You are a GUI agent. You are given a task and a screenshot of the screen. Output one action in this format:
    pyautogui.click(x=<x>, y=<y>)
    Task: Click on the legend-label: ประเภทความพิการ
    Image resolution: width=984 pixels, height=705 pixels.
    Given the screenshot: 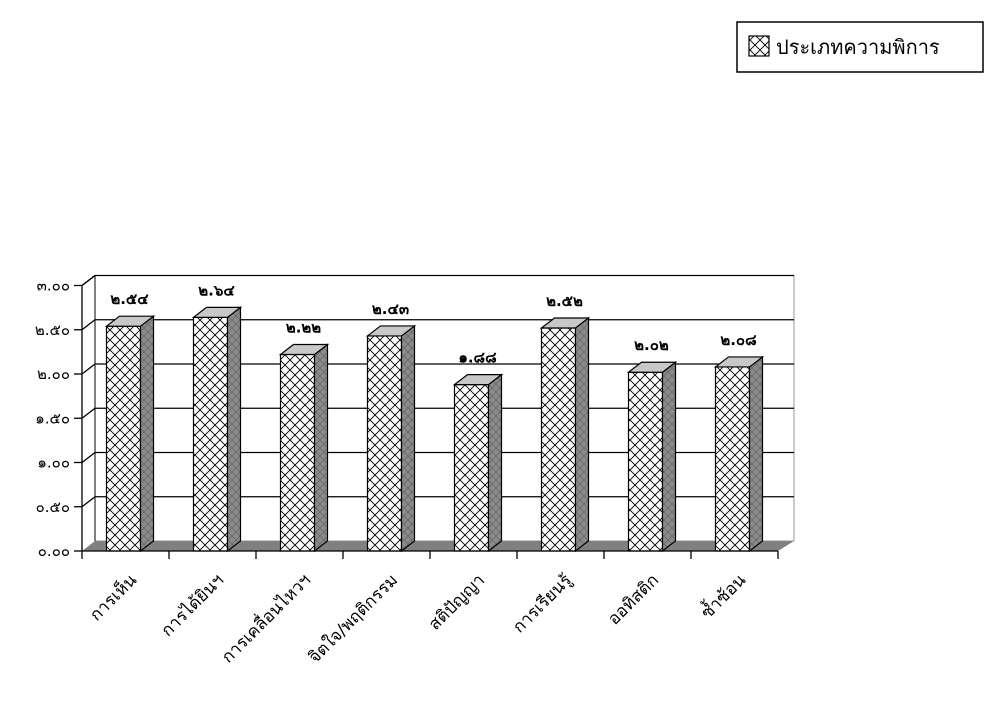 What is the action you would take?
    pyautogui.click(x=858, y=47)
    